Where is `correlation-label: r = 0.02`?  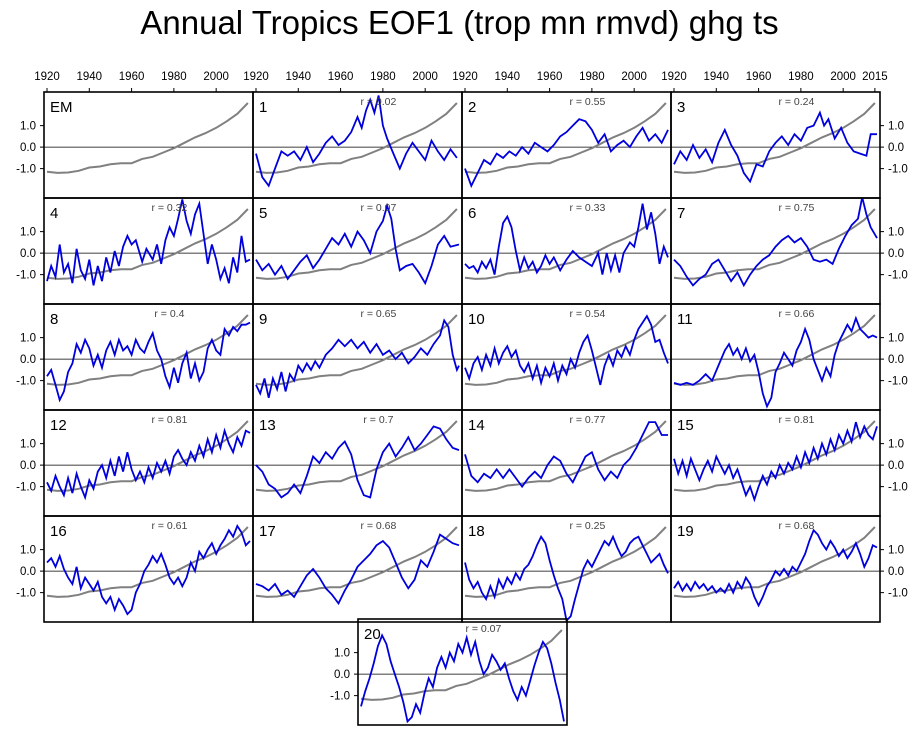
correlation-label: r = 0.02 is located at coordinates (378, 102).